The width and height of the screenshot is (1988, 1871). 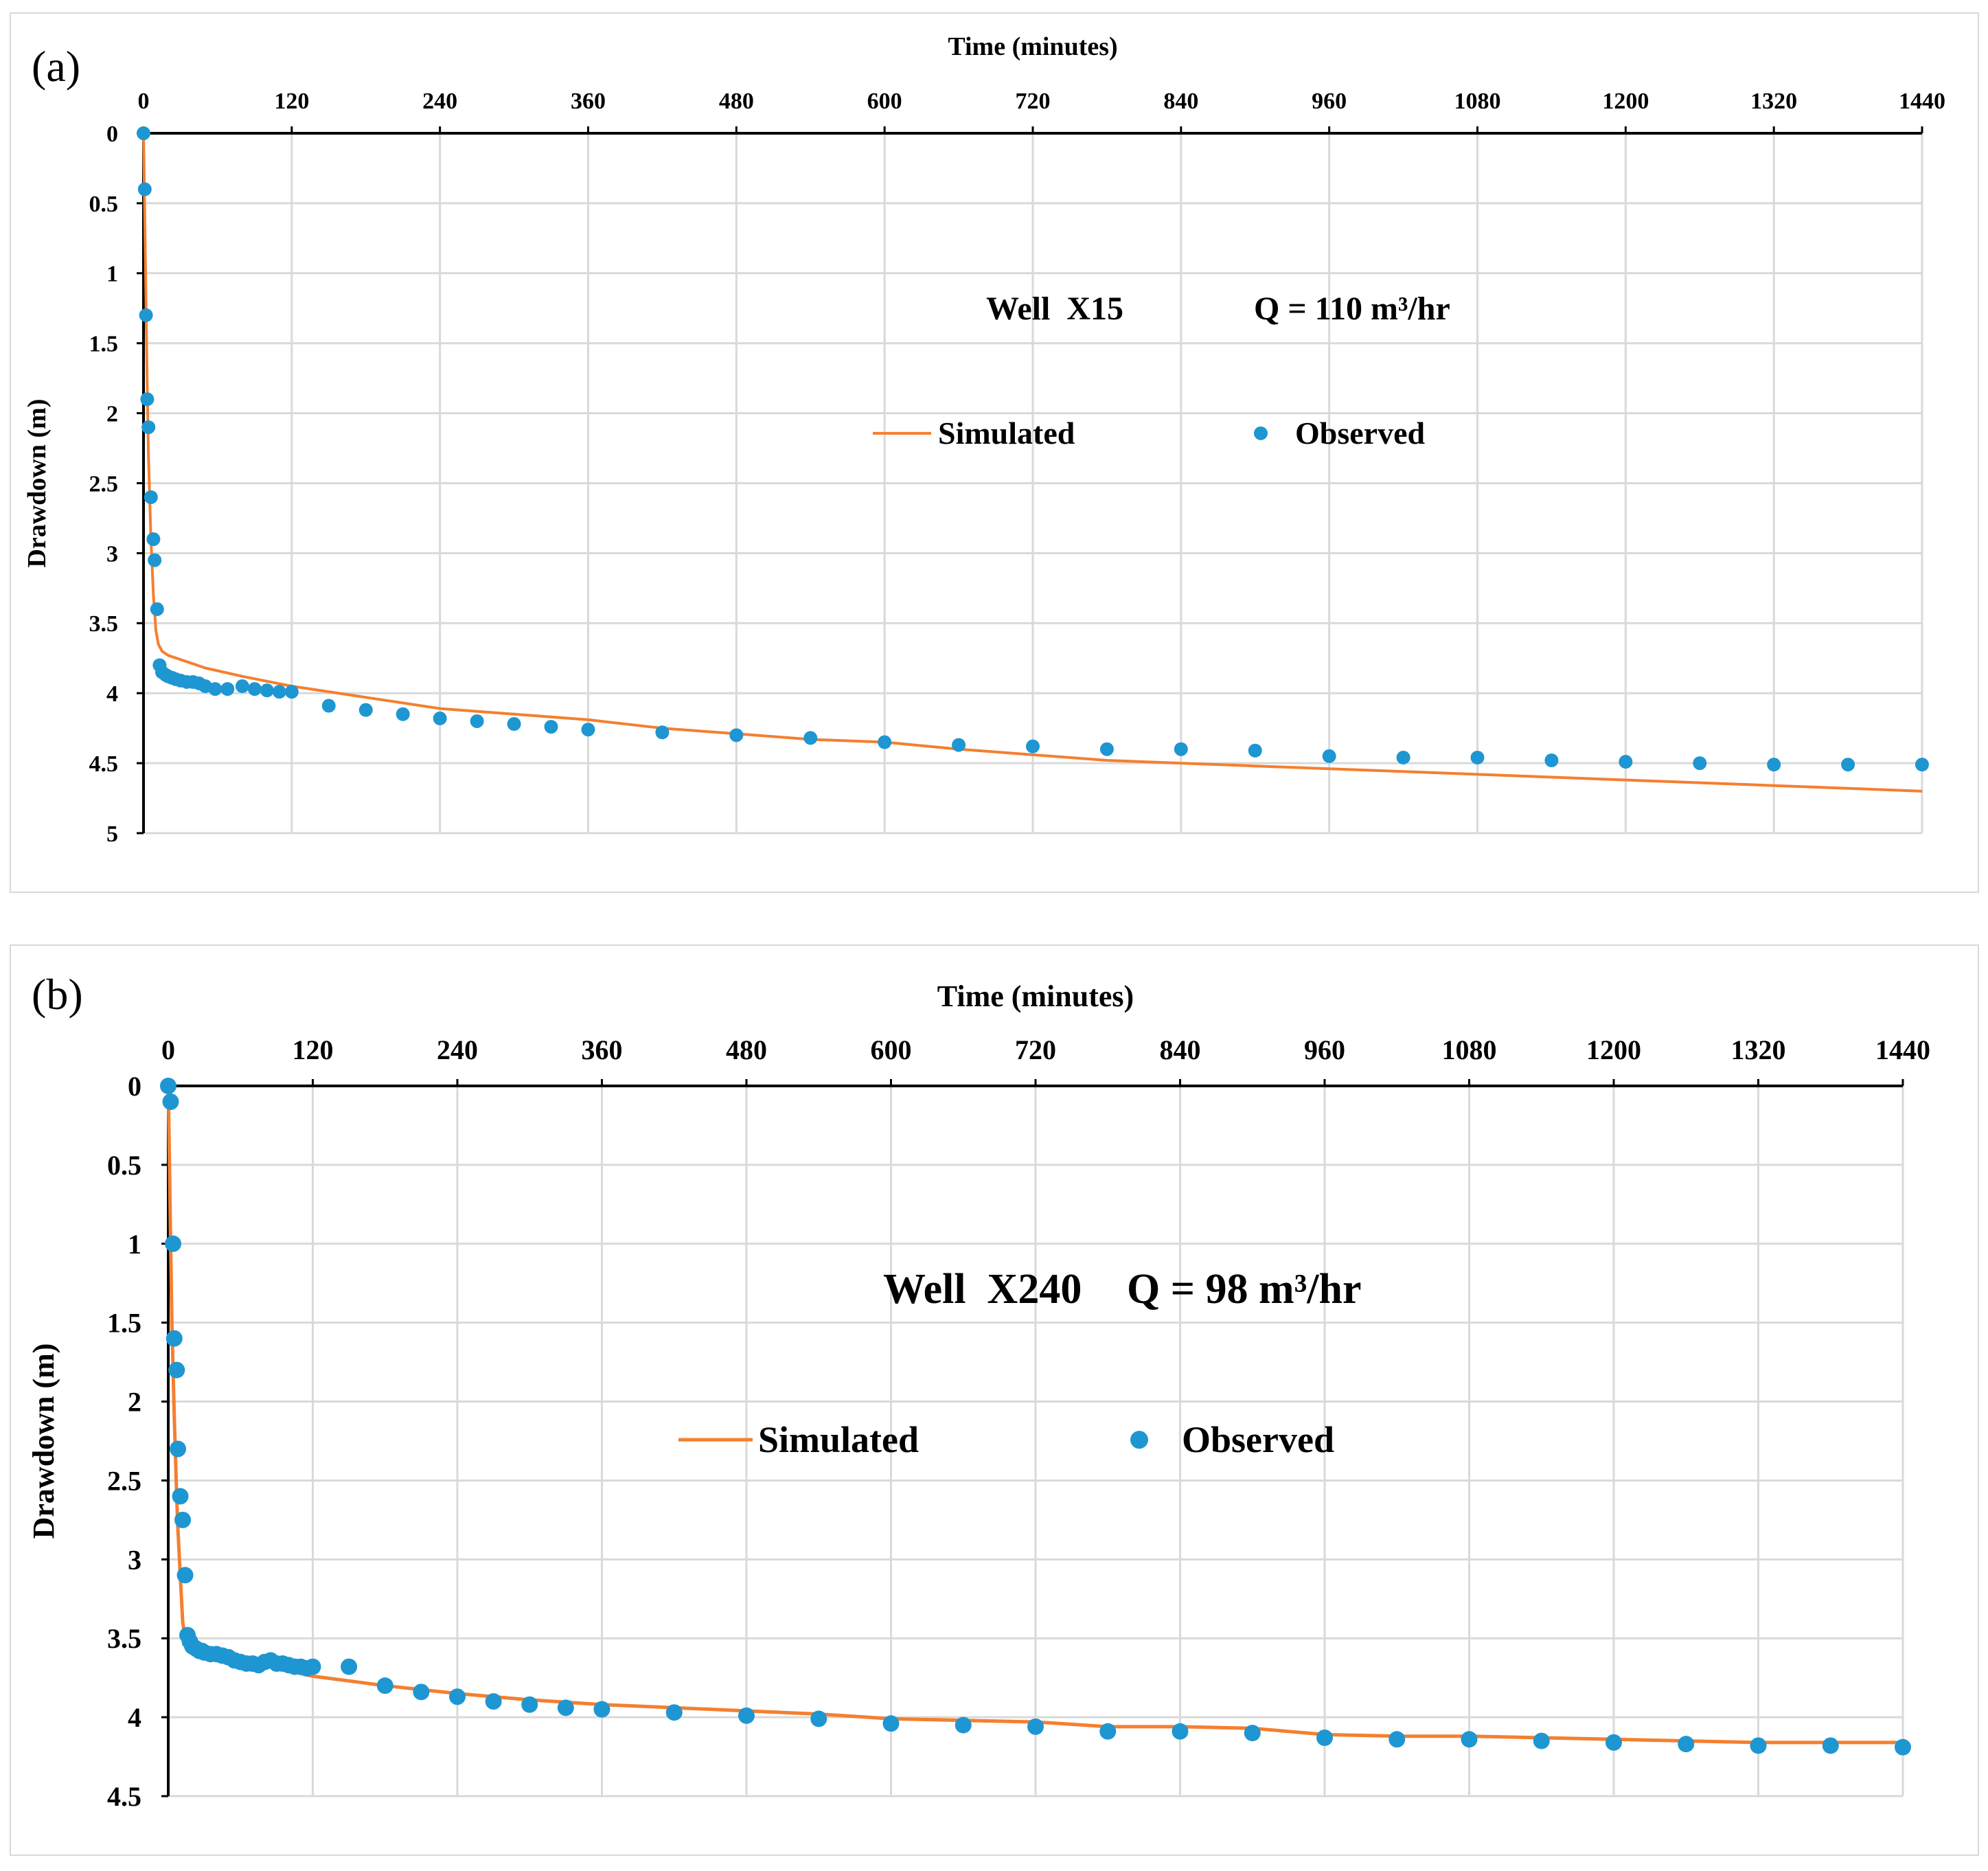 What do you see at coordinates (983, 1289) in the screenshot?
I see `well-annotation: Well X240` at bounding box center [983, 1289].